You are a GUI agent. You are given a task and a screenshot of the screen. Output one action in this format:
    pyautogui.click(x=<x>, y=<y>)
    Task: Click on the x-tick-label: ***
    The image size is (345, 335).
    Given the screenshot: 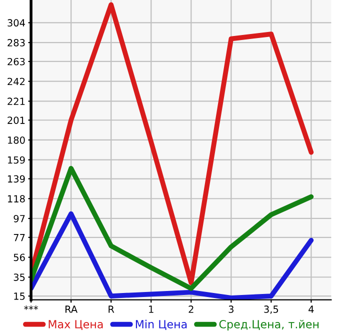 What is the action you would take?
    pyautogui.click(x=31, y=308)
    